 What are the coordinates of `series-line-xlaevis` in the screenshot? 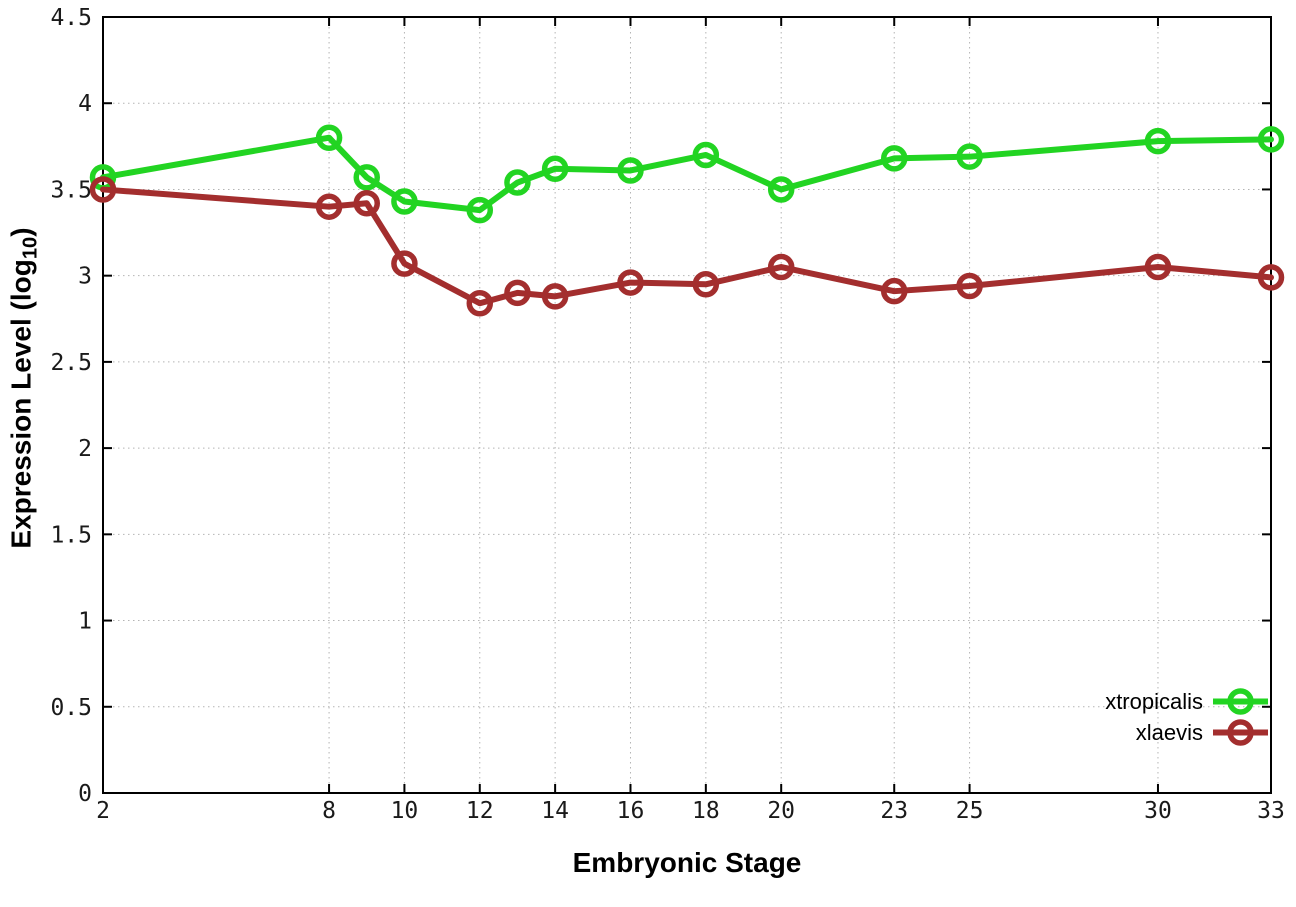 It's located at (687, 246).